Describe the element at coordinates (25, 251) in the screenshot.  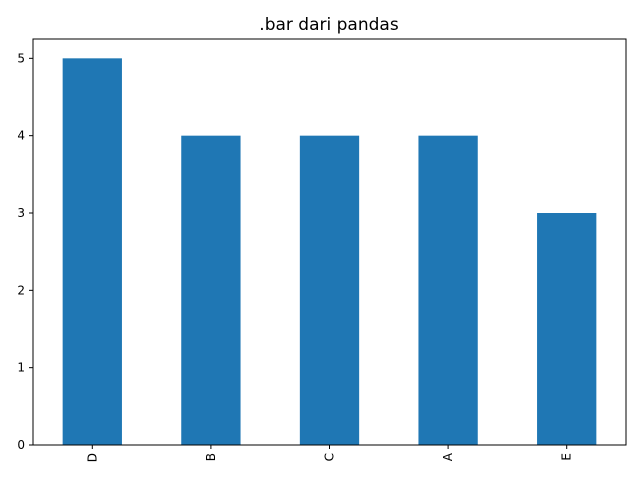
I see `y-axis: 0 1 2 3 4 5` at that location.